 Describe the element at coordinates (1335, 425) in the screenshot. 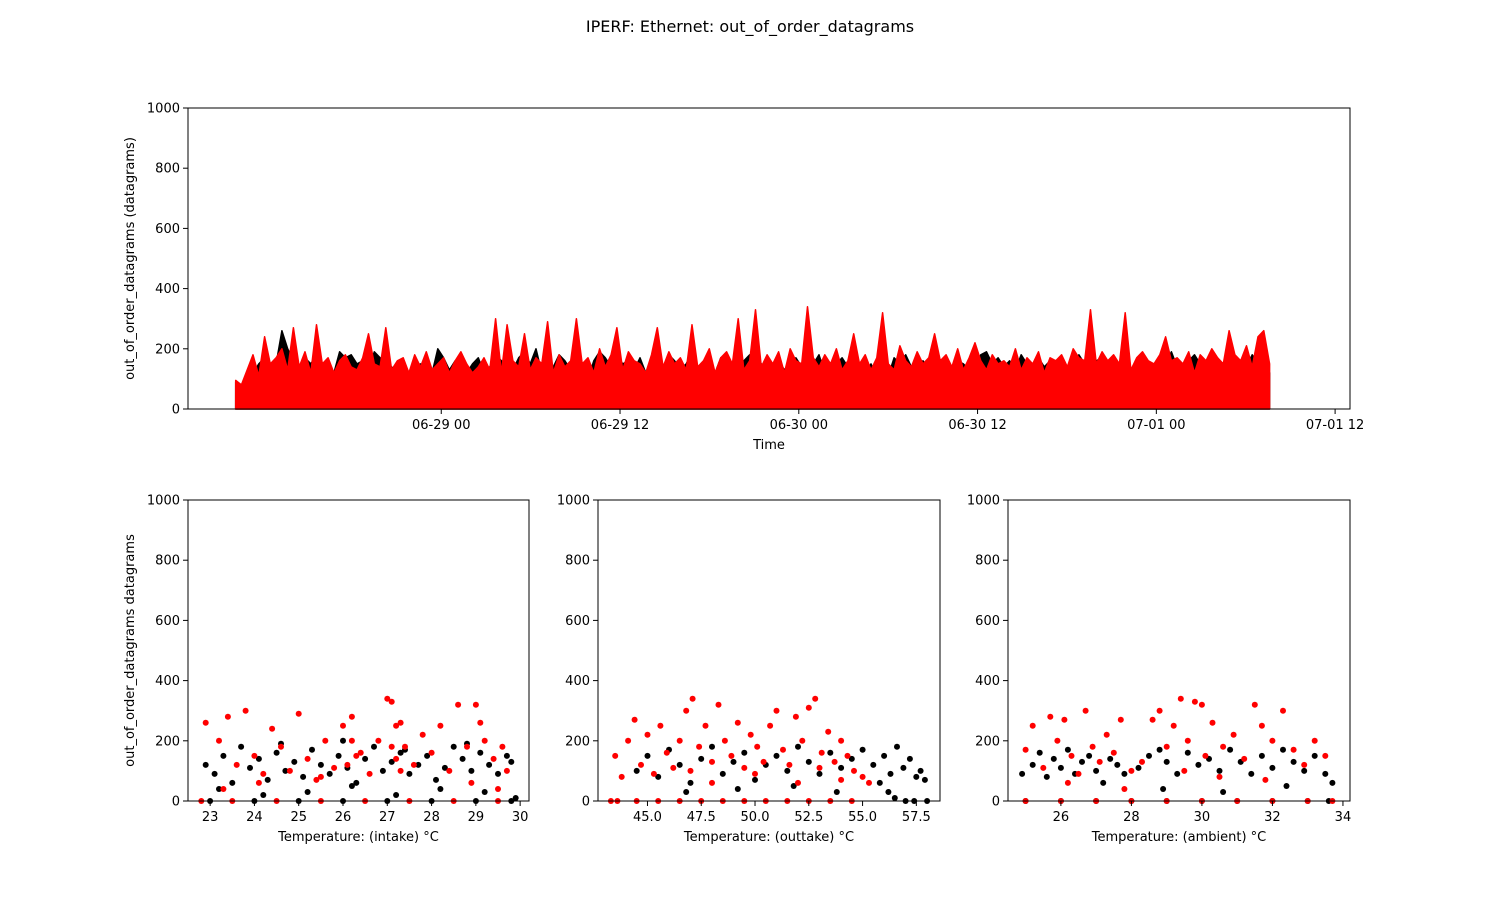

I see `x-tick-label: 07-01 12` at that location.